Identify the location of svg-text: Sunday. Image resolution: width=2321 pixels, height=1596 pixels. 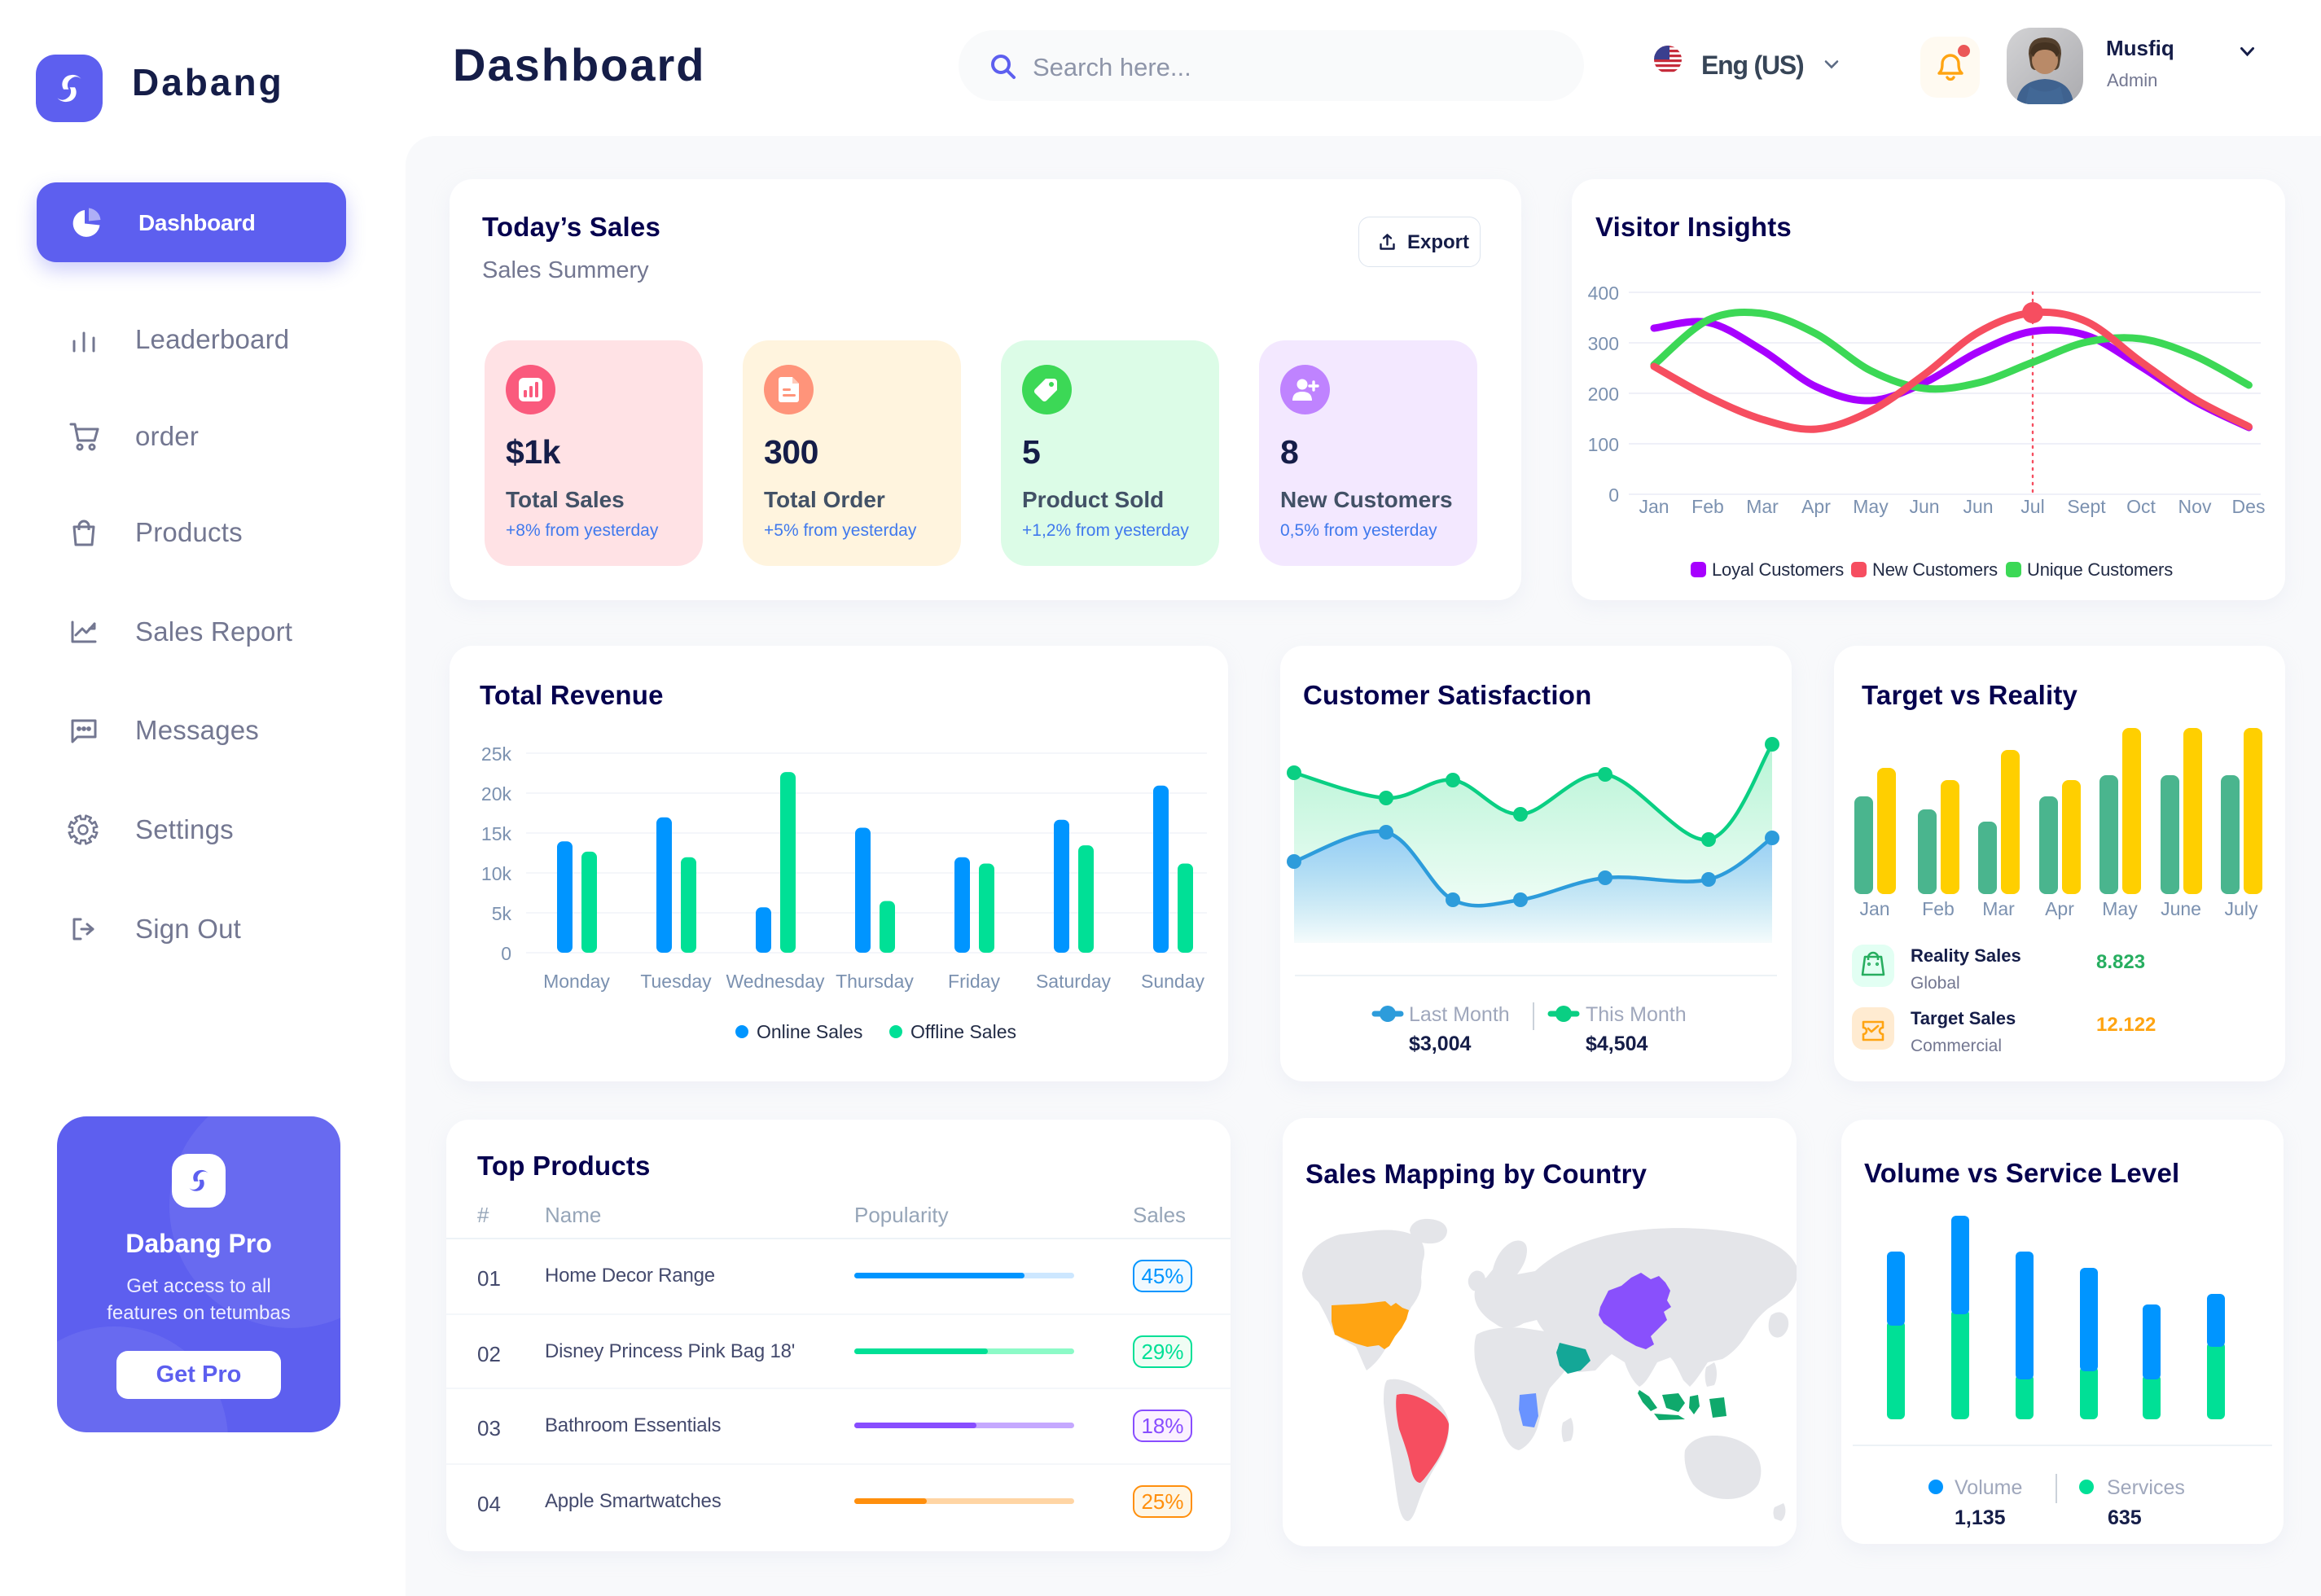
(1173, 982).